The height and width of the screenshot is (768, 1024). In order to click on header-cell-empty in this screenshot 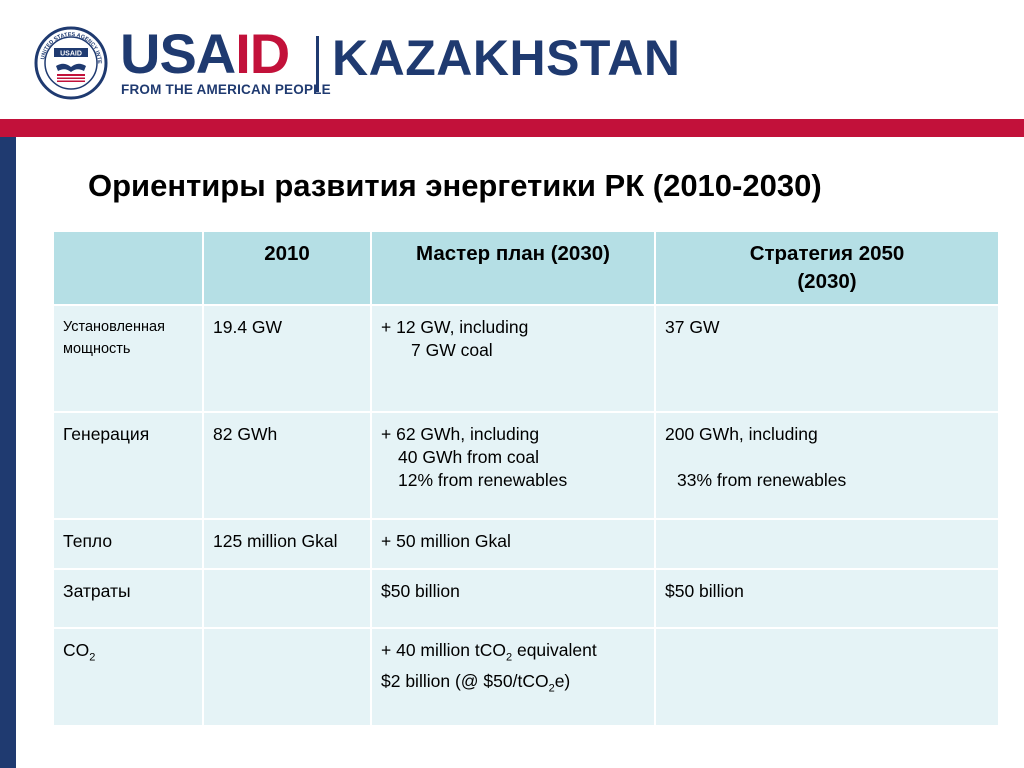, I will do `click(128, 268)`.